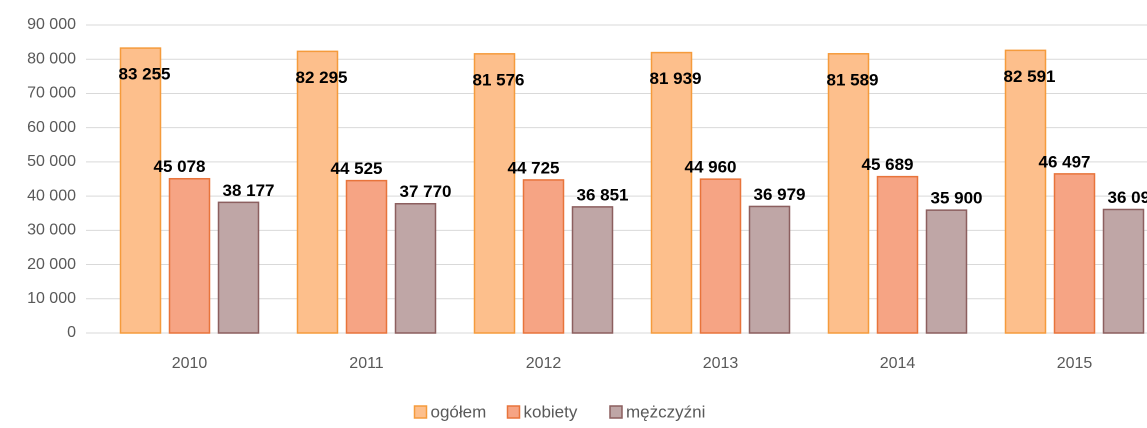 The image size is (1147, 428). Describe the element at coordinates (71, 332) in the screenshot. I see `y-tick-label: 0` at that location.